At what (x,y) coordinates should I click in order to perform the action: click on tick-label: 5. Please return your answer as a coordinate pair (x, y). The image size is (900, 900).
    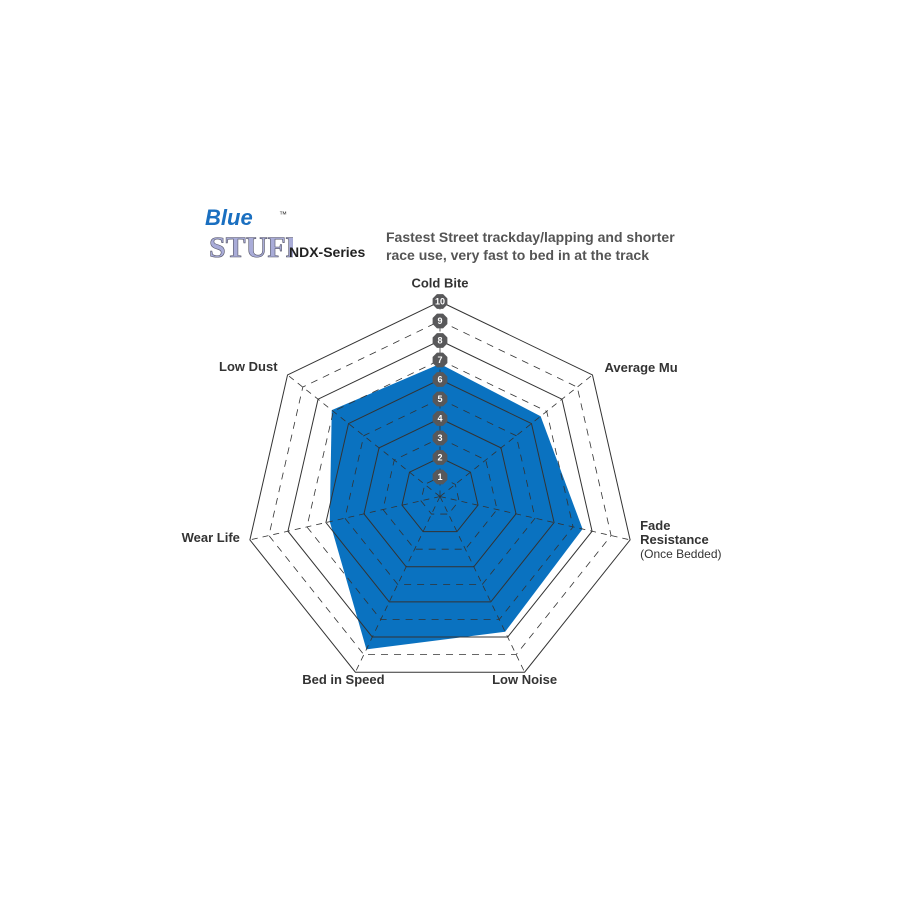
    Looking at the image, I should click on (439, 399).